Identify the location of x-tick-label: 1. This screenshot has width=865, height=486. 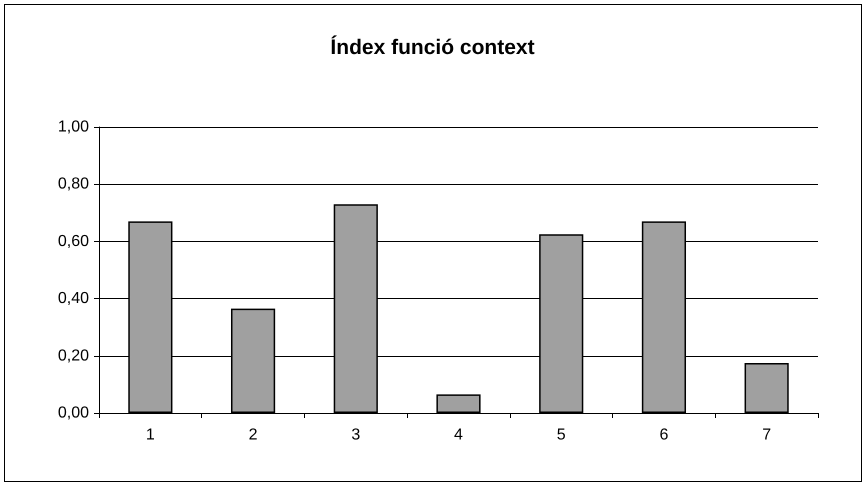
(150, 435).